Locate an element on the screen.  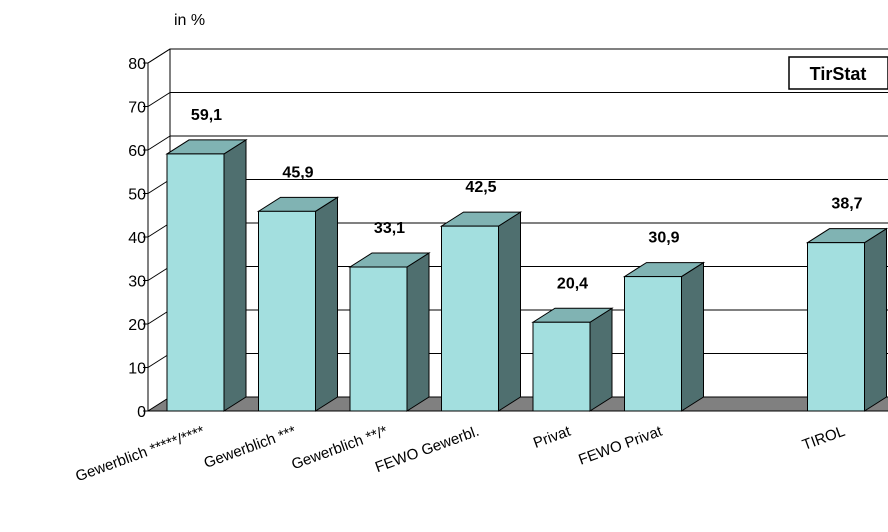
x-tick-label: Gewerblich *** is located at coordinates (250, 447).